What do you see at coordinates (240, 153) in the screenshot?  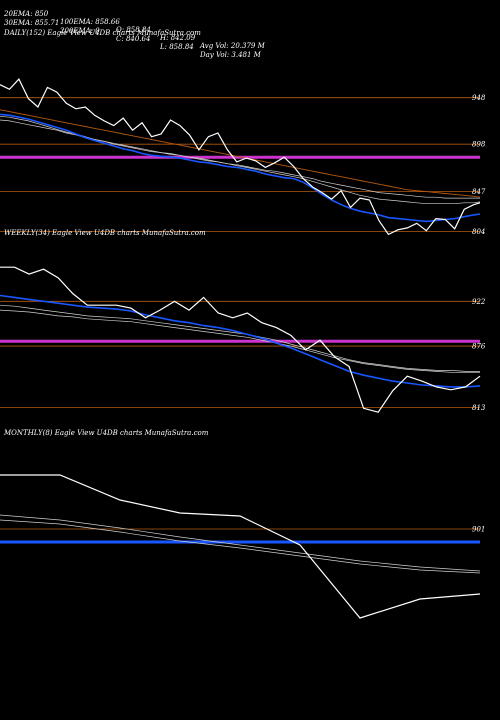 I see `daily-orange-series` at bounding box center [240, 153].